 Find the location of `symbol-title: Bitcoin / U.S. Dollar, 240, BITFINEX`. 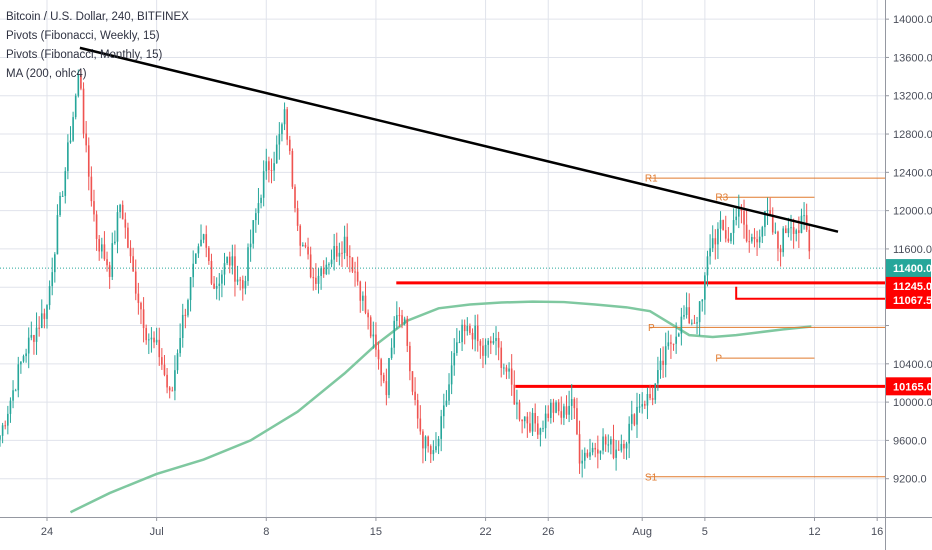

symbol-title: Bitcoin / U.S. Dollar, 240, BITFINEX is located at coordinates (97, 17).